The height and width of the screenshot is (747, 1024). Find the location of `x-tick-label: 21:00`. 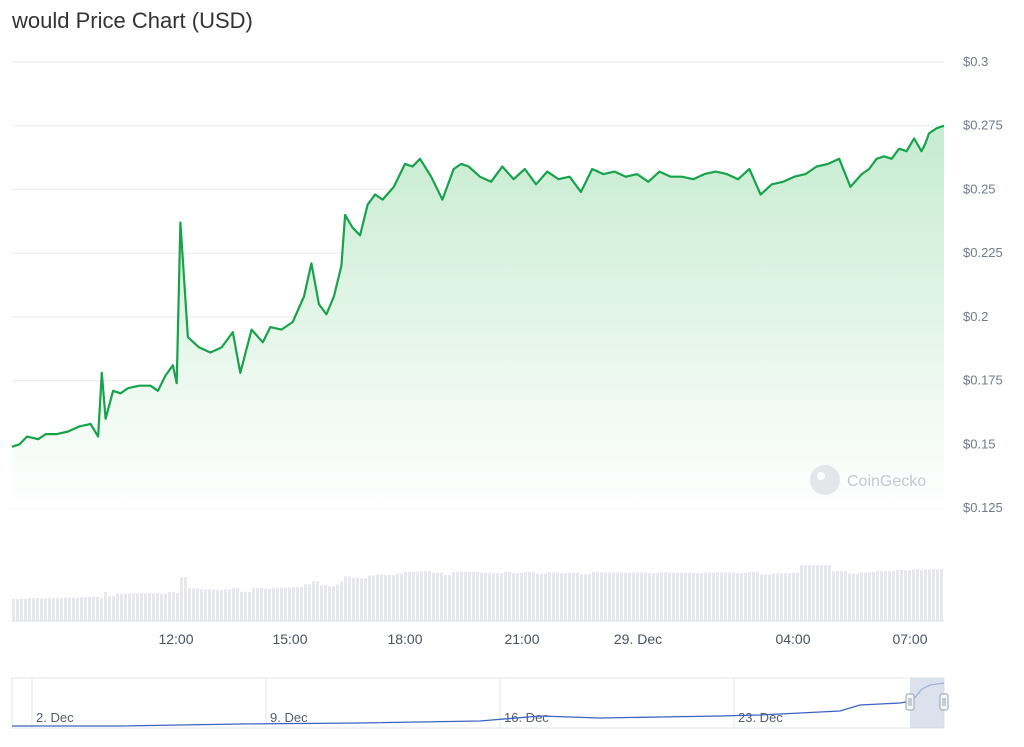

x-tick-label: 21:00 is located at coordinates (521, 639).